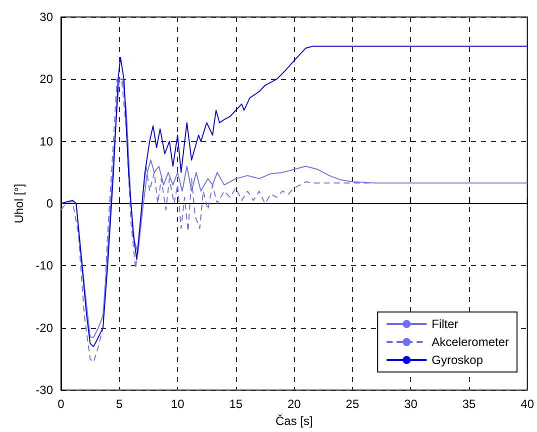  Describe the element at coordinates (294, 404) in the screenshot. I see `x-tick-label: 20` at that location.